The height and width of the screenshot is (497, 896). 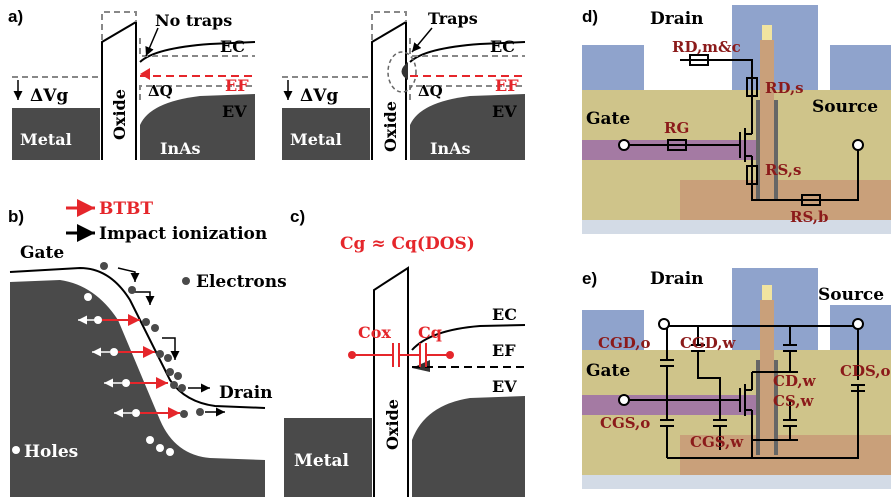 I want to click on btbt-legend: BTBT, so click(x=126, y=209).